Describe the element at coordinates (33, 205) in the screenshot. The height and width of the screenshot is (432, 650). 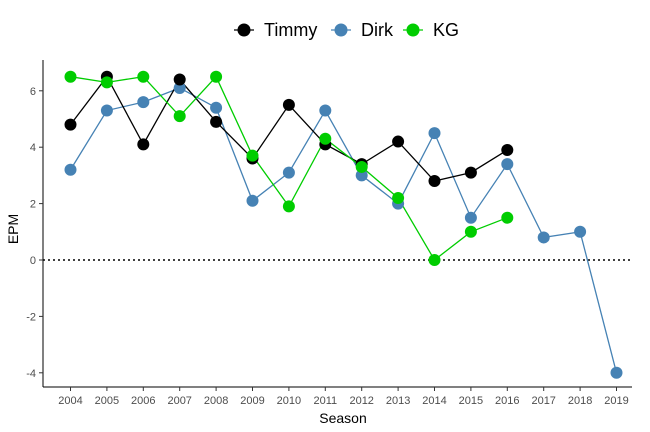
I see `y-tick-label: 2` at that location.